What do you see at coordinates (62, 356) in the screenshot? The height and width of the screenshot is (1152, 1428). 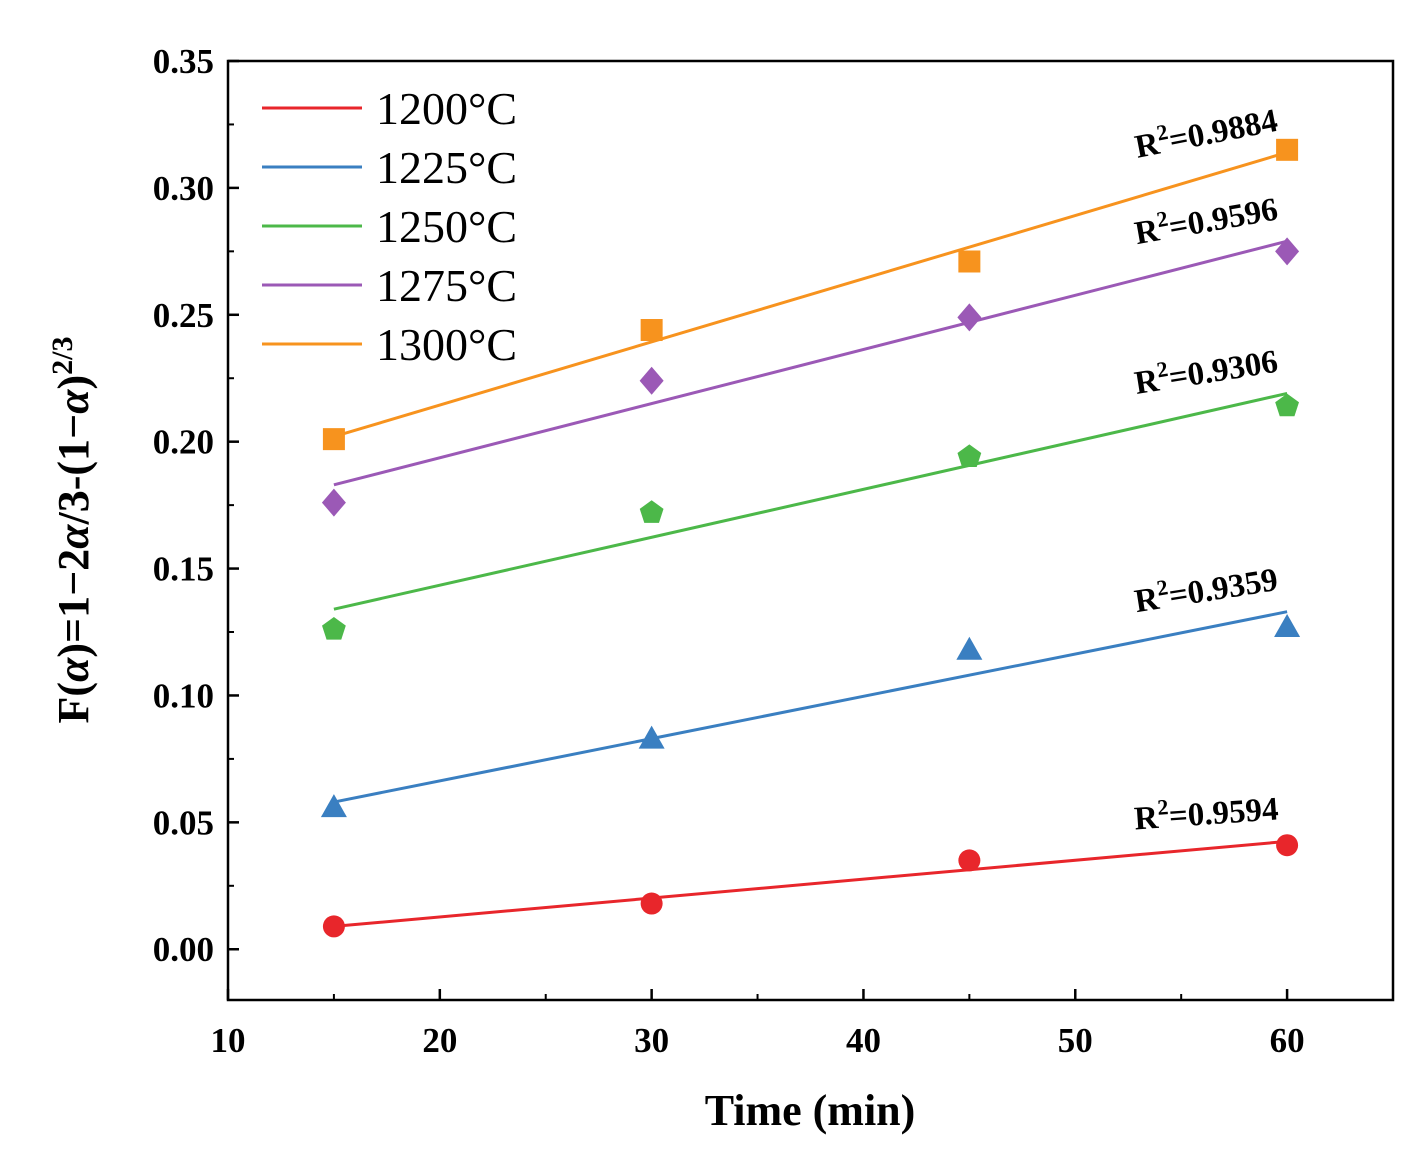 I see `y-title-exponent: 2/3` at bounding box center [62, 356].